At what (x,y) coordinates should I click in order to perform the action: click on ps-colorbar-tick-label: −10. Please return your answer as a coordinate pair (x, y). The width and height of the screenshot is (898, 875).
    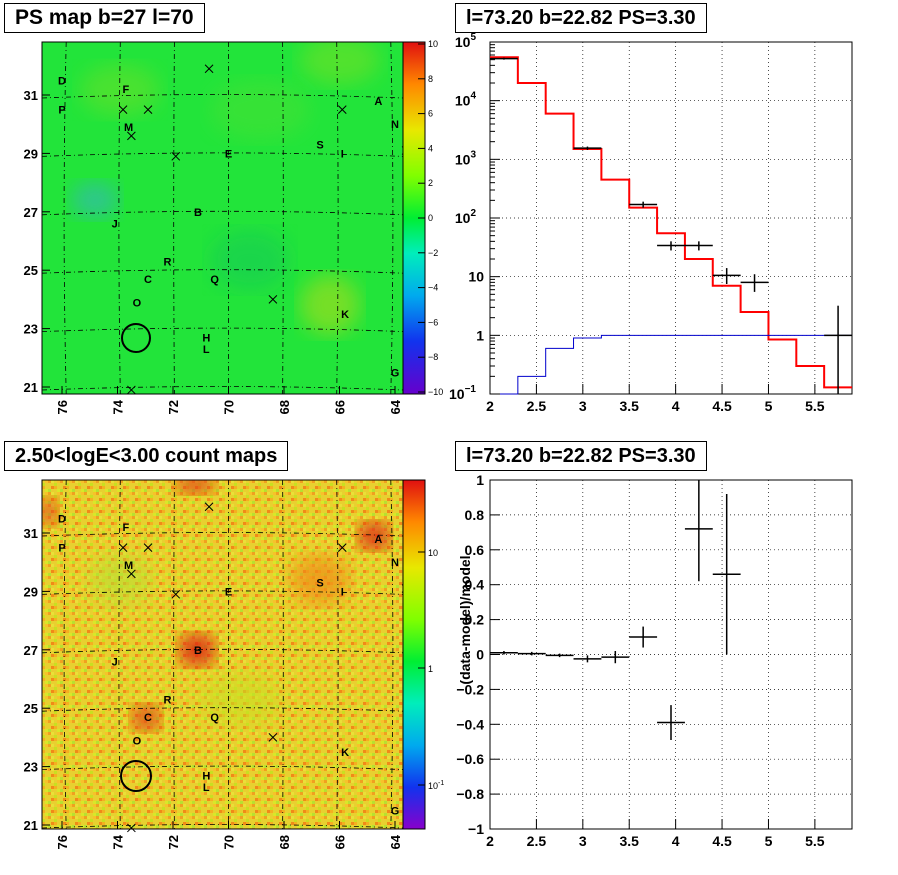
    Looking at the image, I should click on (435, 392).